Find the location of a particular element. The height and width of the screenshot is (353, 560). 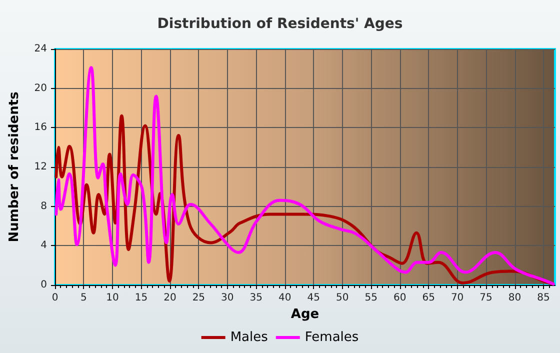

x-tick-label: 75 is located at coordinates (486, 298).